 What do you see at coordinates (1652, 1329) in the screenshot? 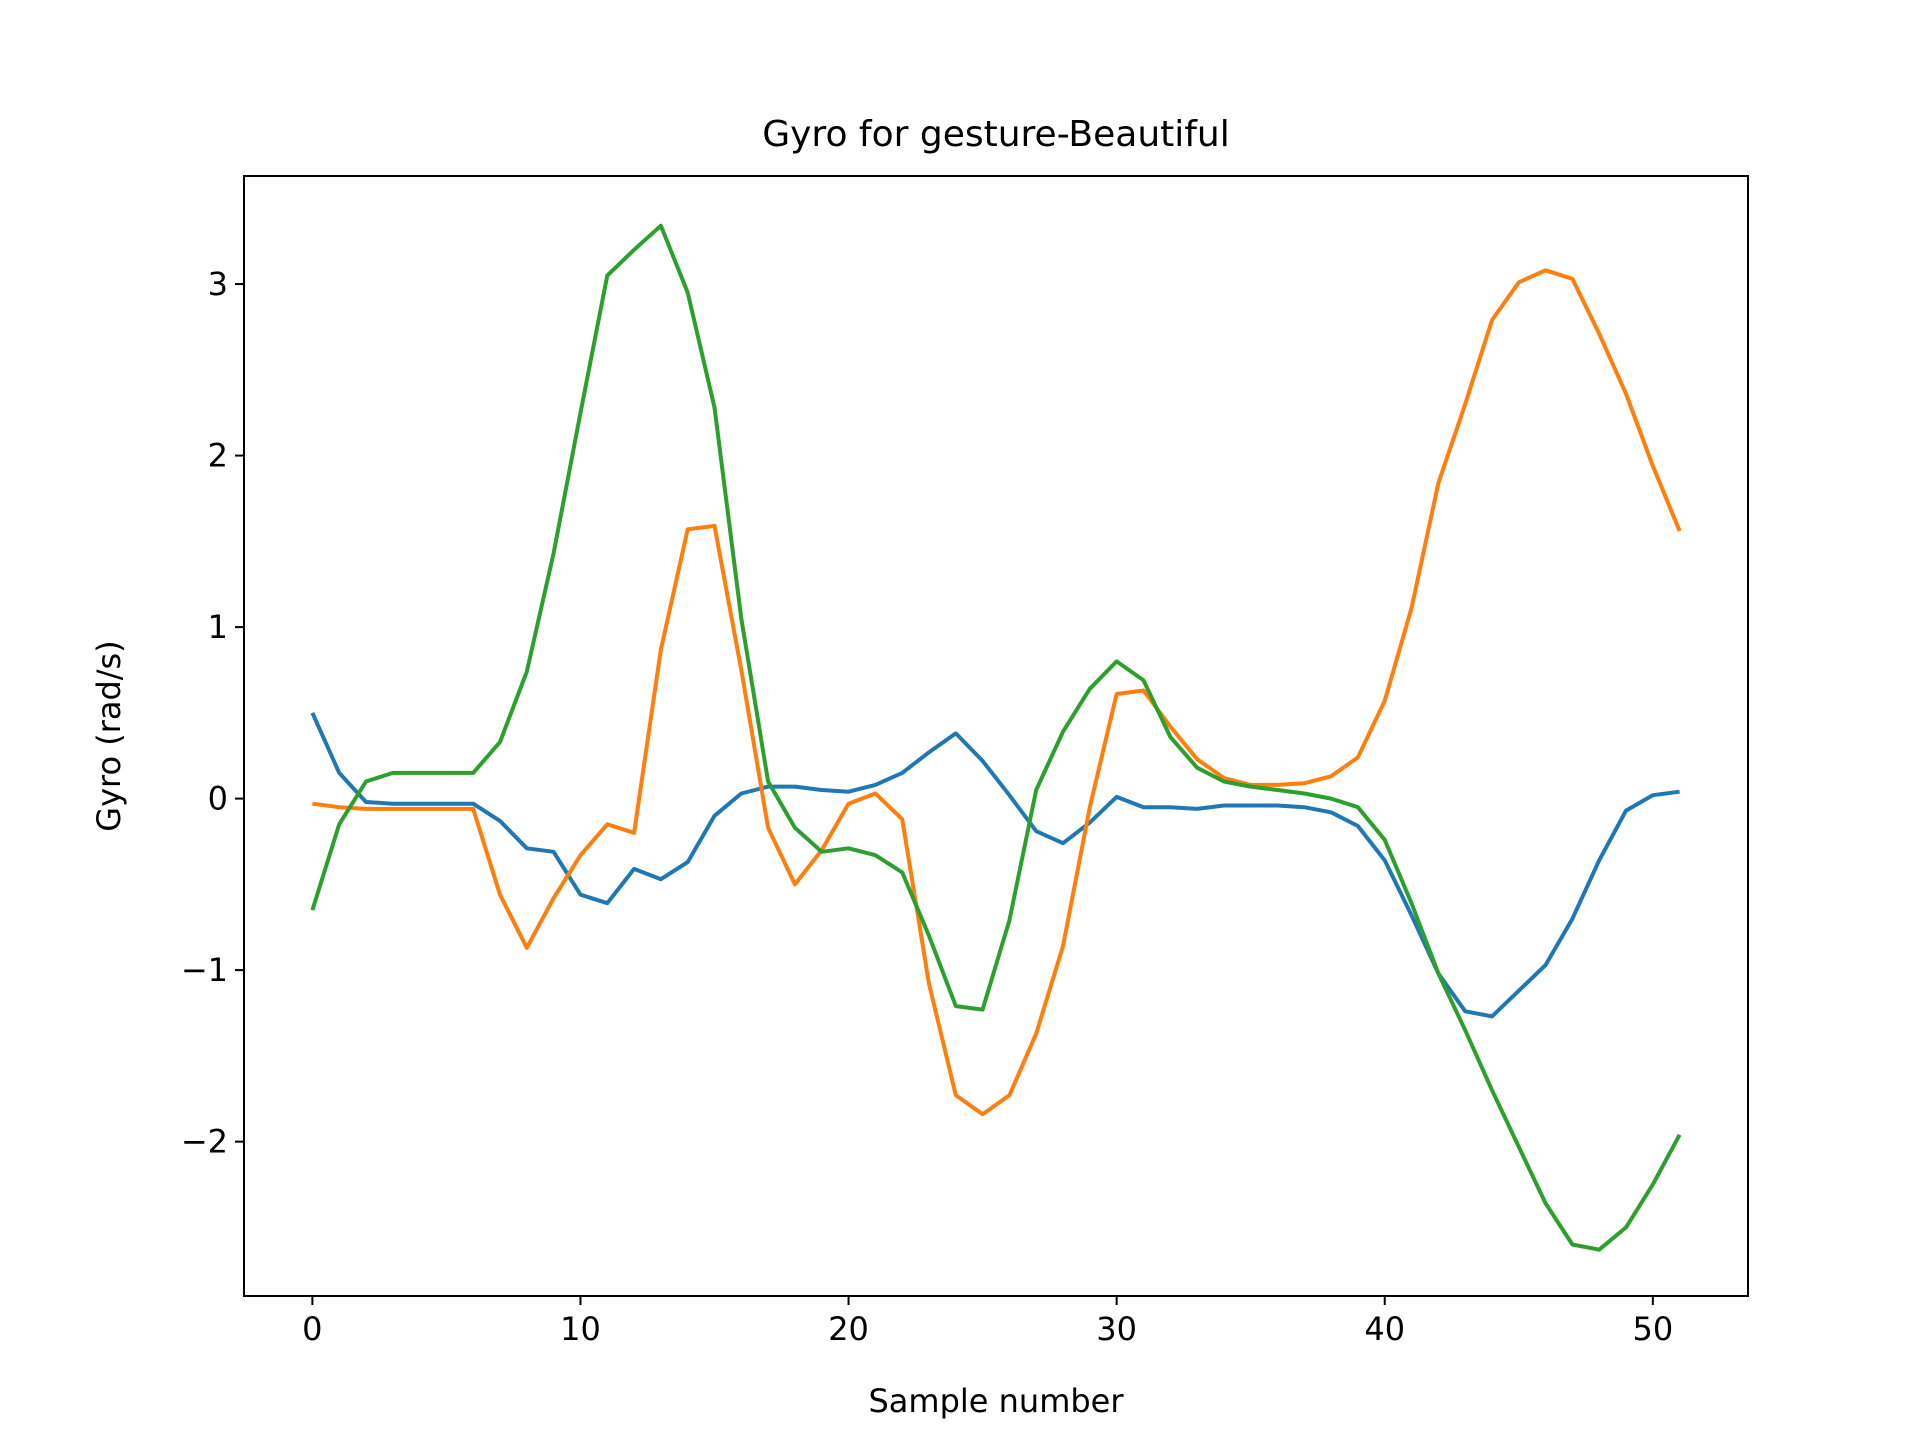
I see `x-tick-label: 50` at bounding box center [1652, 1329].